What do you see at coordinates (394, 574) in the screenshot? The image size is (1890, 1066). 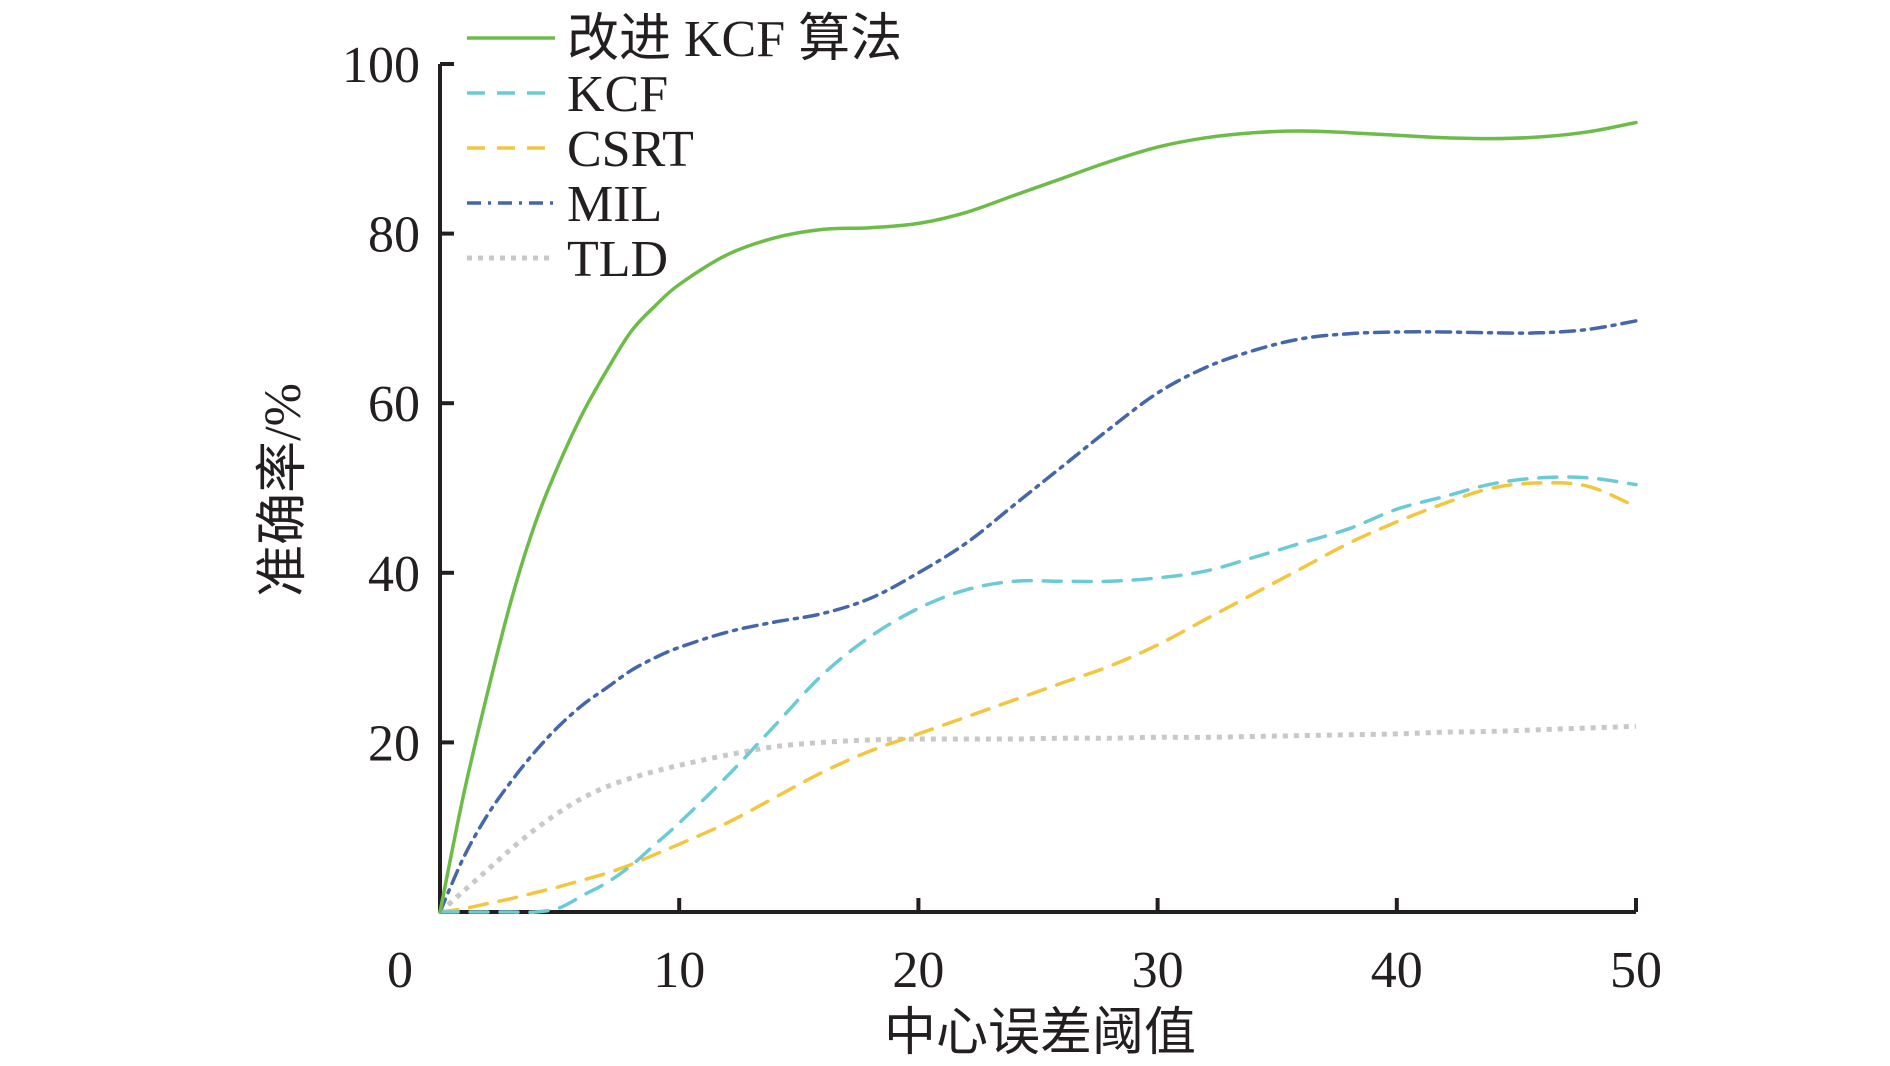 I see `y-tick-label: 40` at bounding box center [394, 574].